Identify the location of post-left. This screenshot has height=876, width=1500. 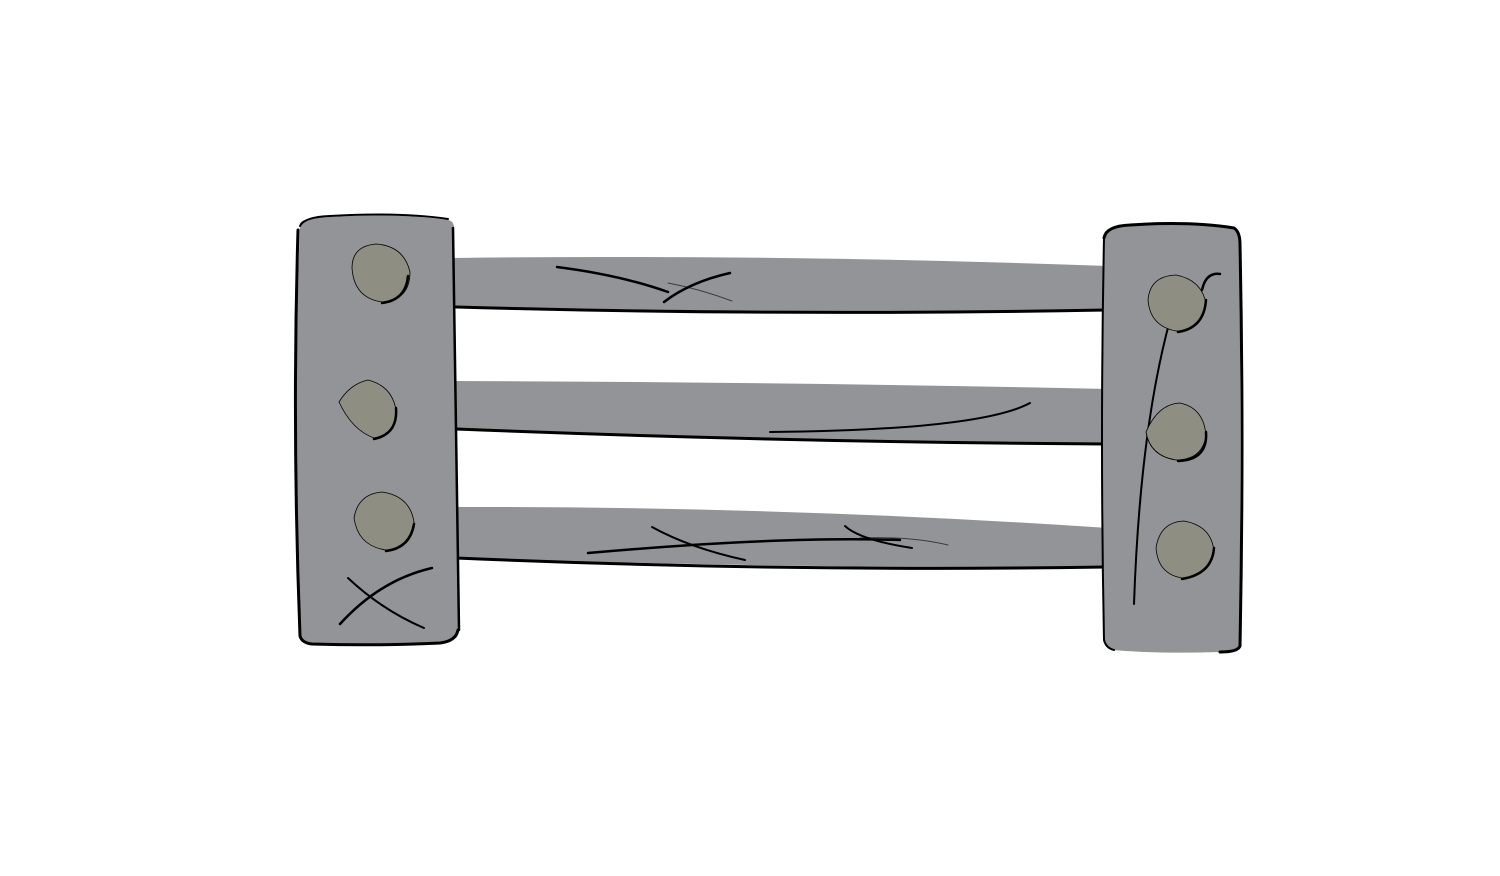
(377, 430).